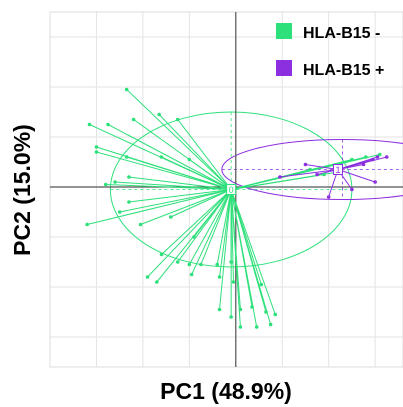 The width and height of the screenshot is (403, 407). What do you see at coordinates (284, 68) in the screenshot?
I see `legend-swatch-positive` at bounding box center [284, 68].